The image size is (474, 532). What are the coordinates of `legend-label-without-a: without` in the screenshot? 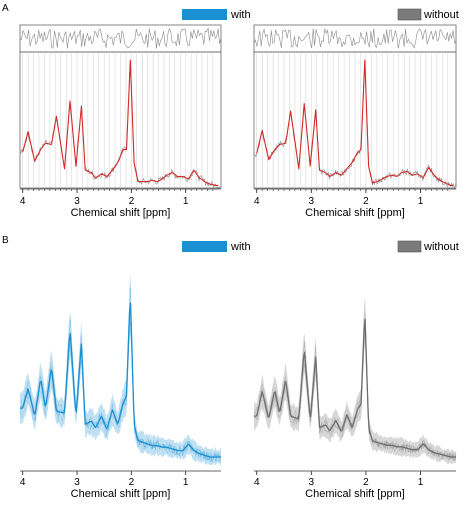 It's located at (441, 15).